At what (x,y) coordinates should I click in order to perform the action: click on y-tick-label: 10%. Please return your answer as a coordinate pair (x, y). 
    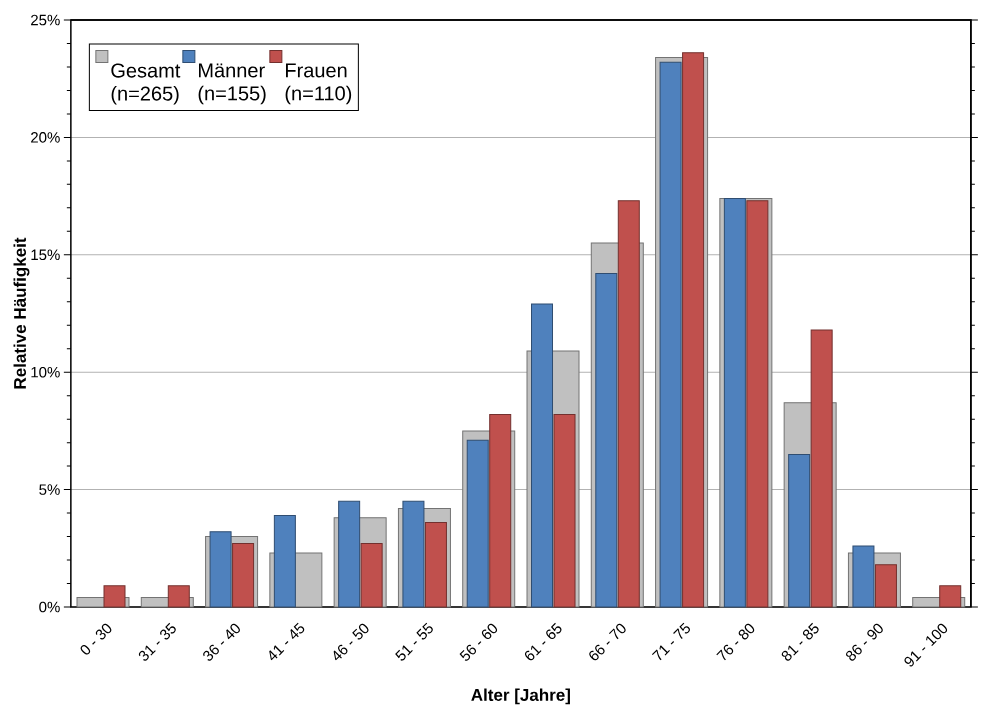
    Looking at the image, I should click on (45, 372).